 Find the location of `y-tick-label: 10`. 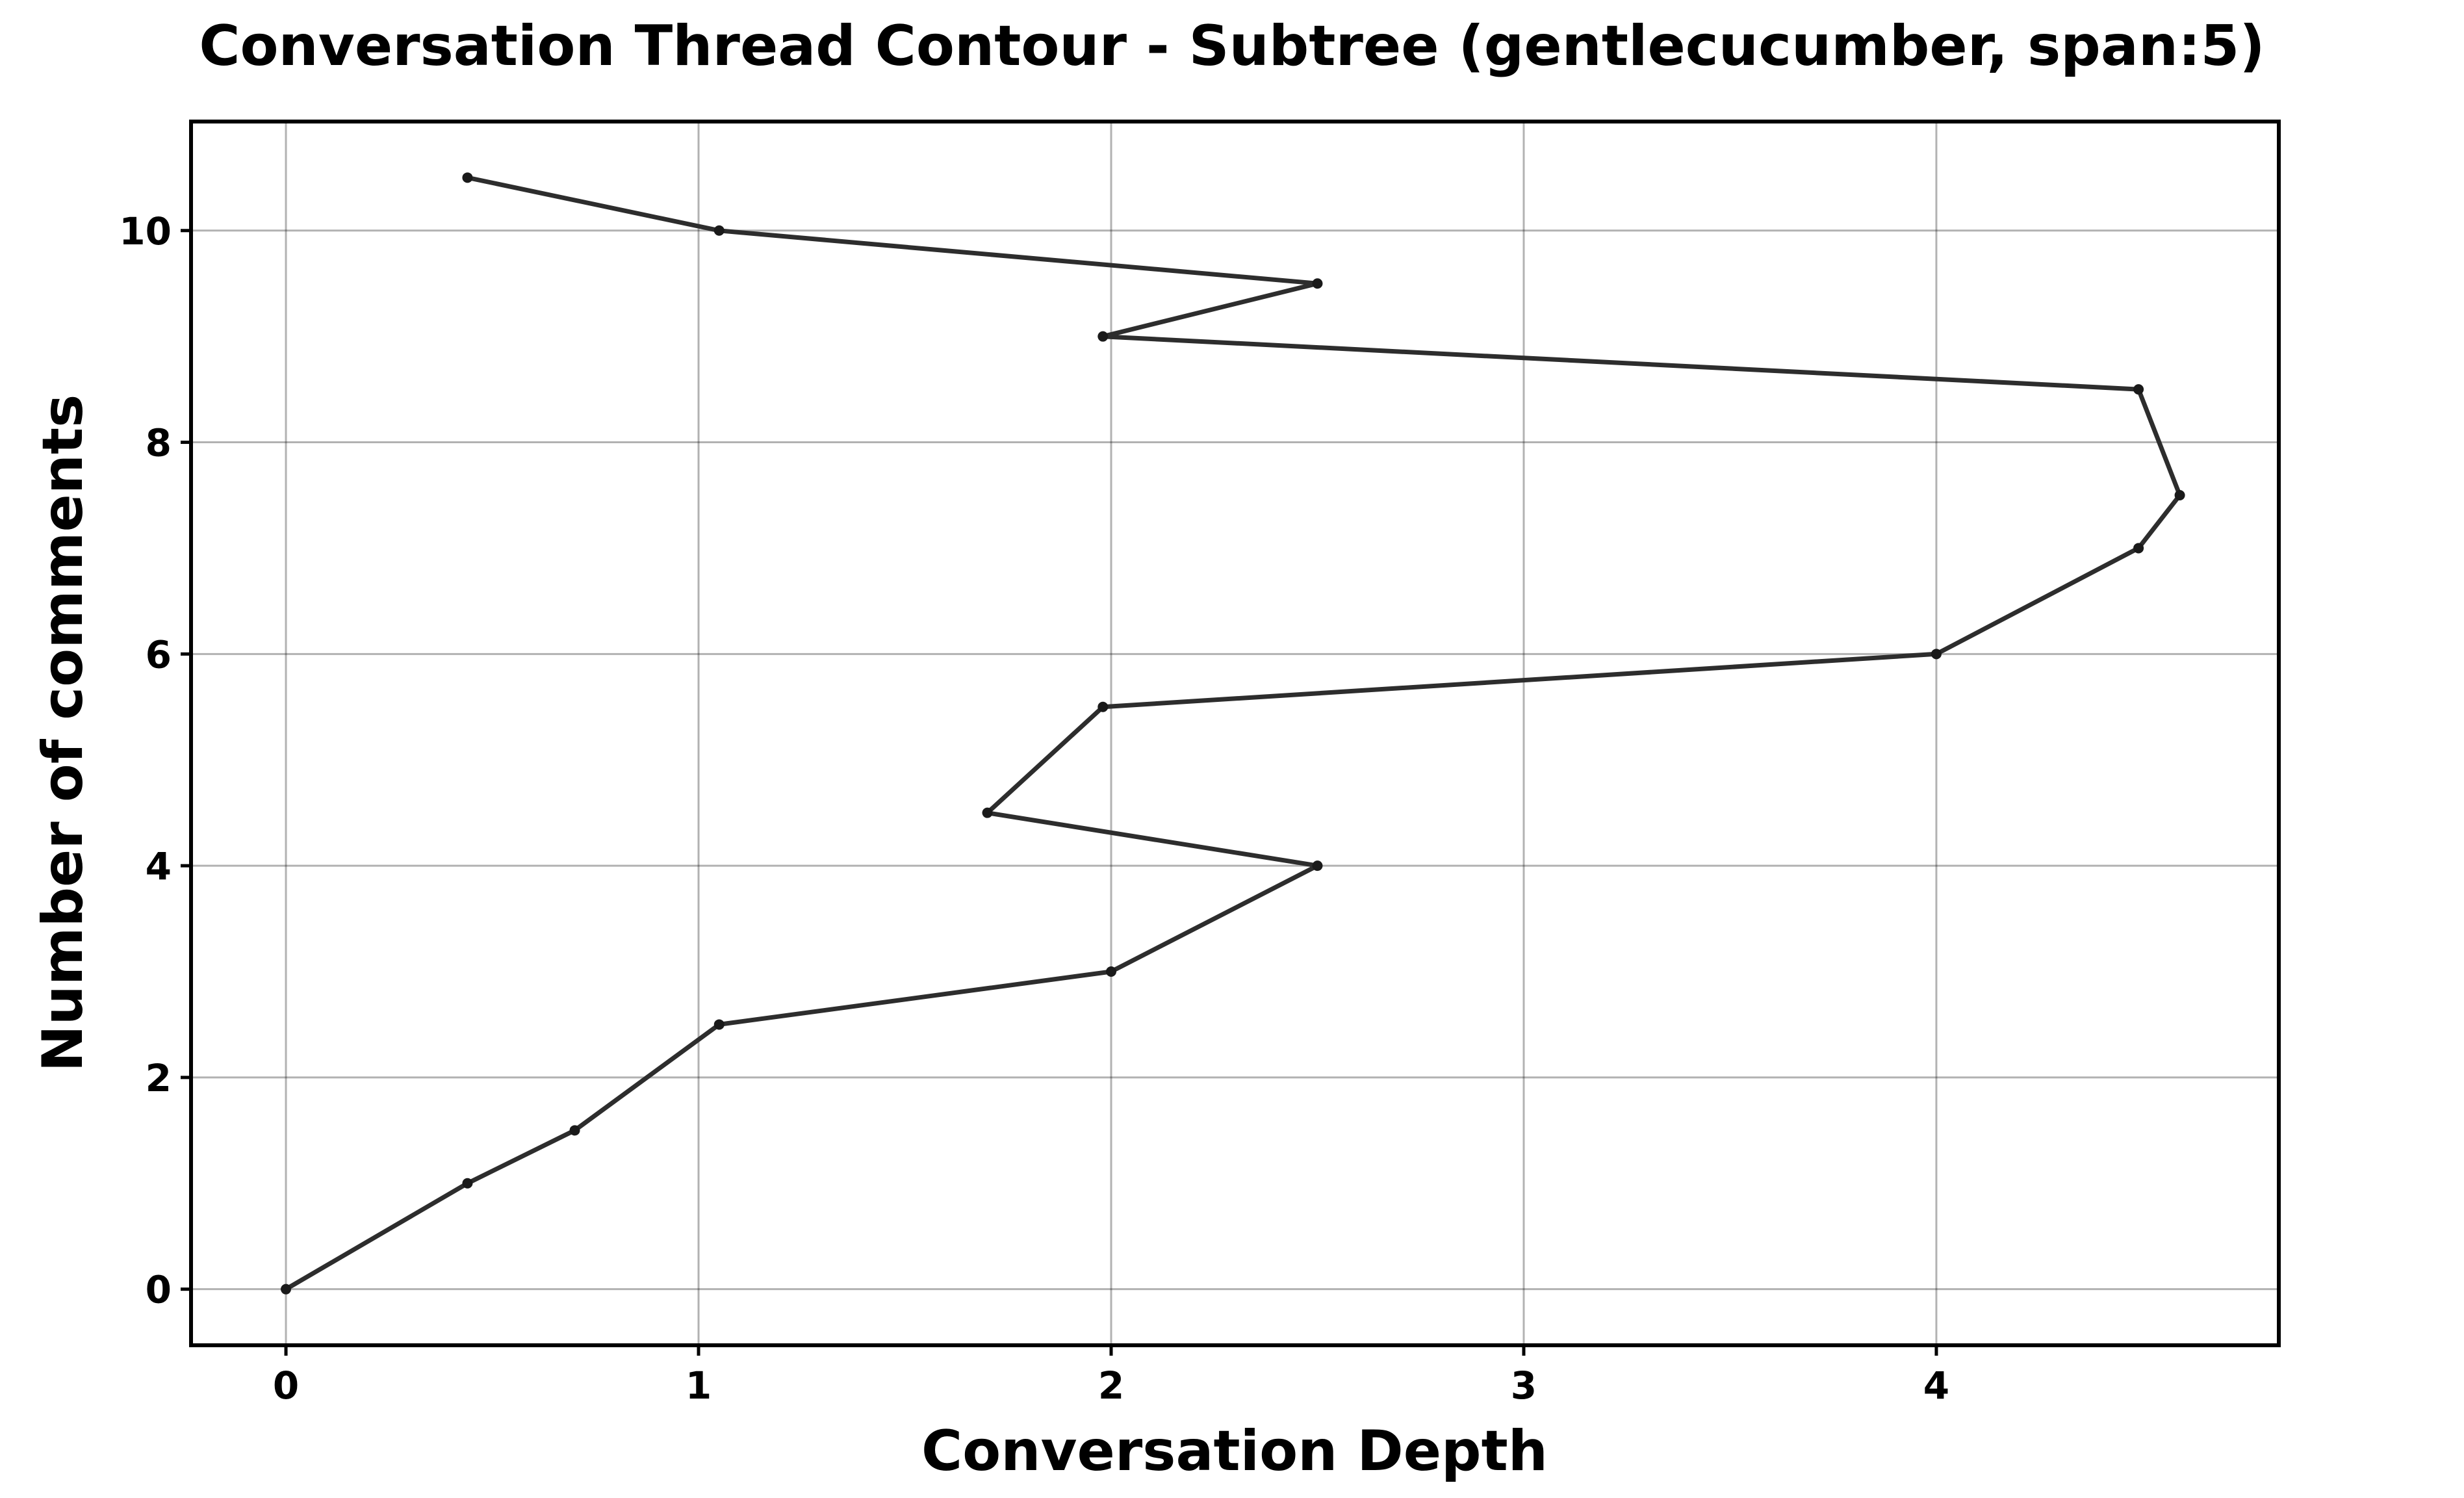

y-tick-label: 10 is located at coordinates (145, 231).